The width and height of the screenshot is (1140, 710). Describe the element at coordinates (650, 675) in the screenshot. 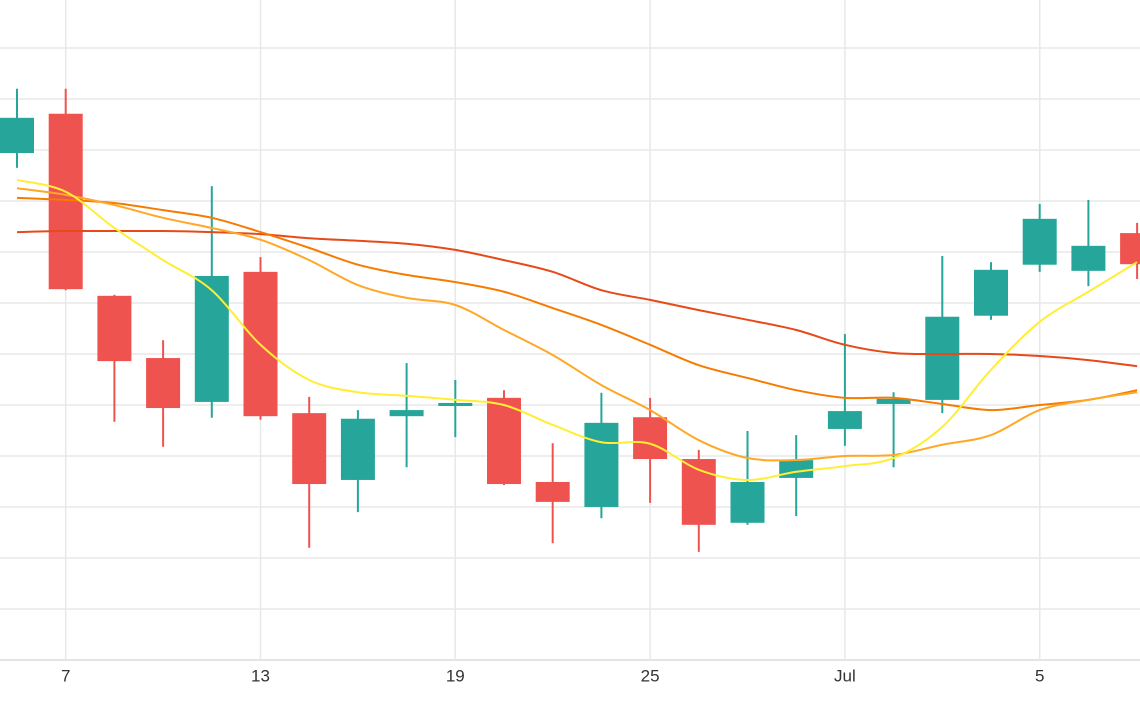

I see `x-tick-label: 25` at that location.